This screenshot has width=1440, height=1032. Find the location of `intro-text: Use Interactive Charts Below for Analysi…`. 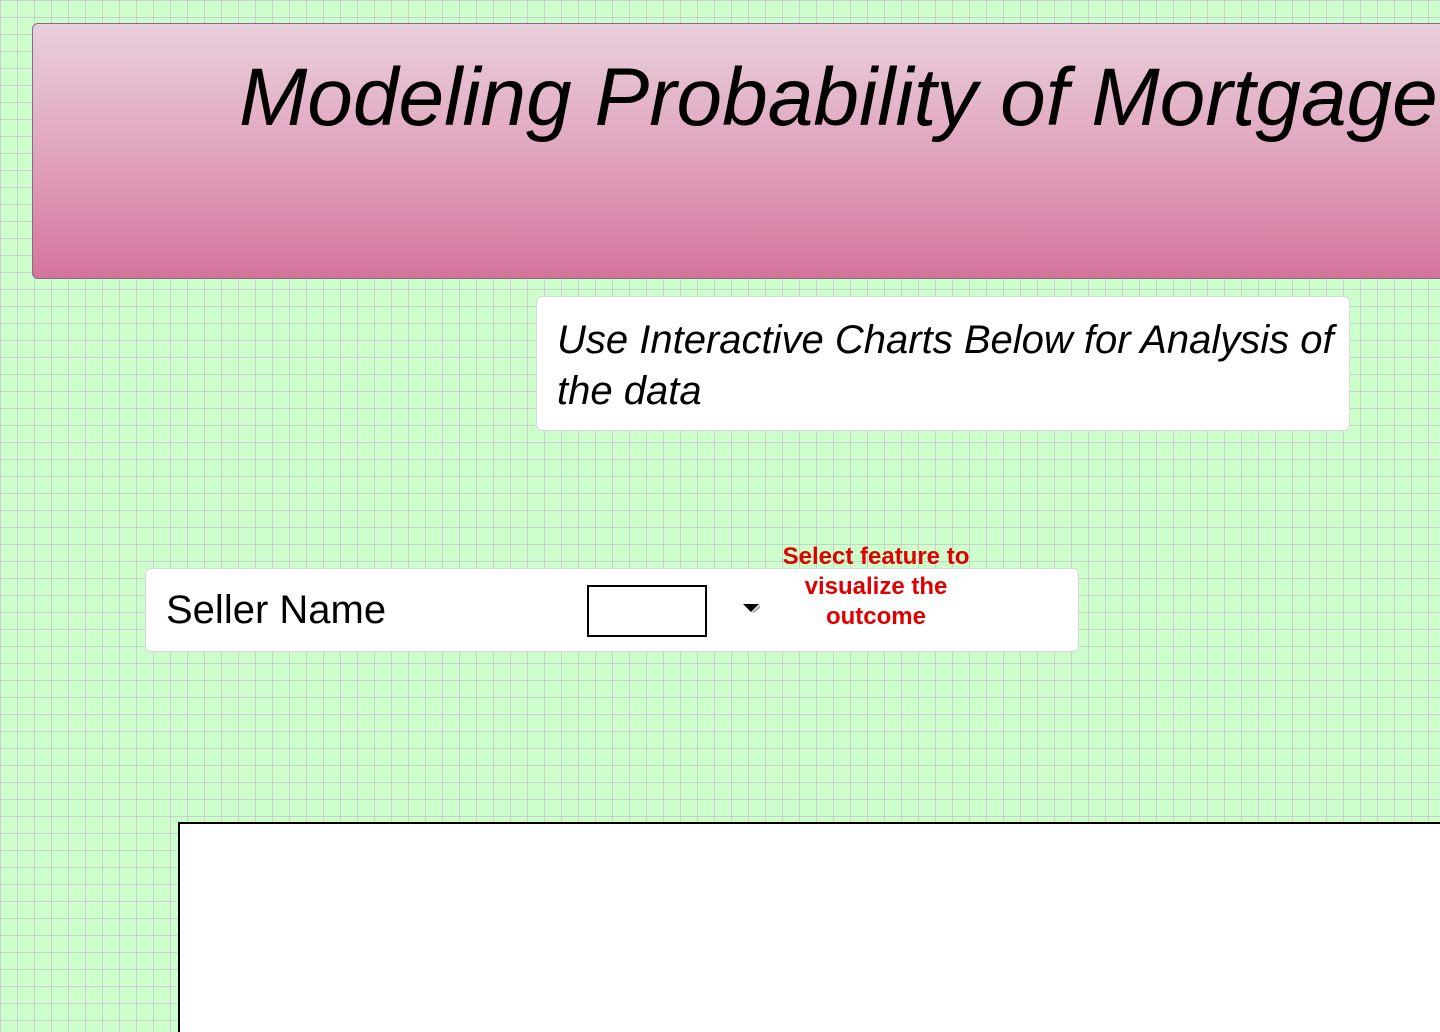

intro-text: Use Interactive Charts Below for Analysi… is located at coordinates (945, 365).